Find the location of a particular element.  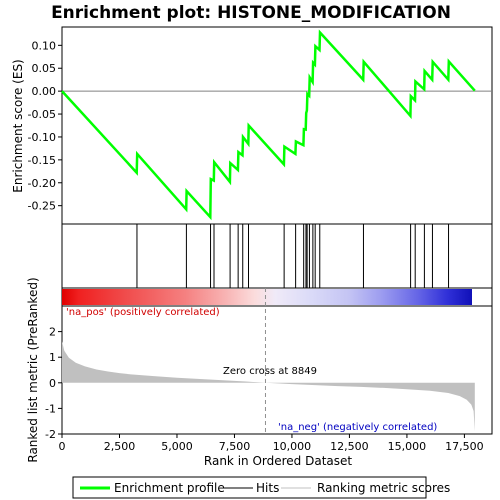

x-tick-label: 15,000 is located at coordinates (407, 446).